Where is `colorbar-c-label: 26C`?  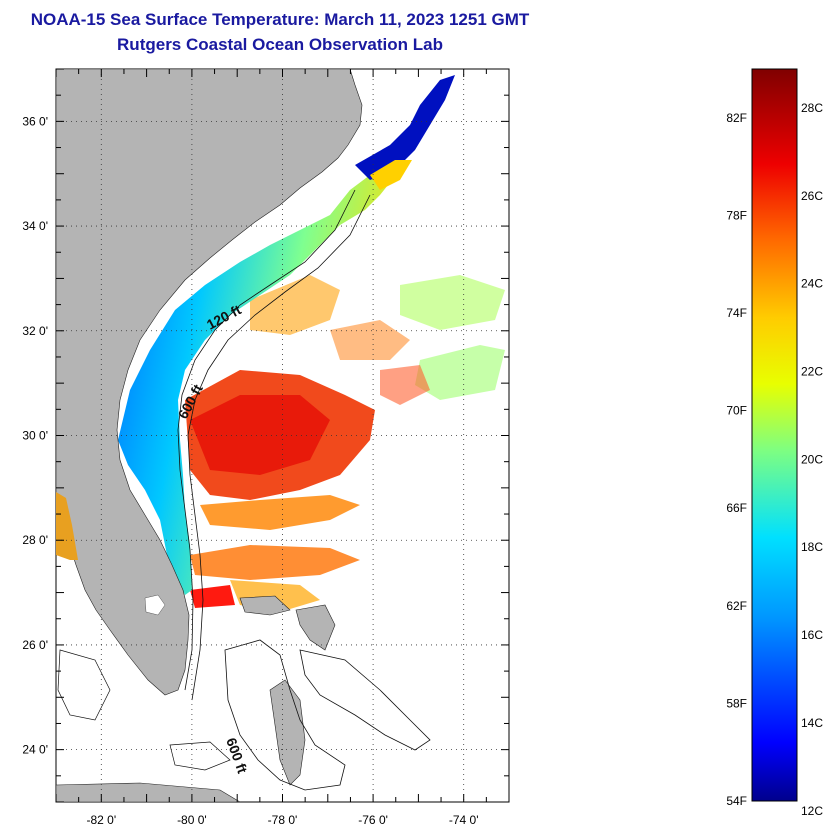
colorbar-c-label: 26C is located at coordinates (812, 196).